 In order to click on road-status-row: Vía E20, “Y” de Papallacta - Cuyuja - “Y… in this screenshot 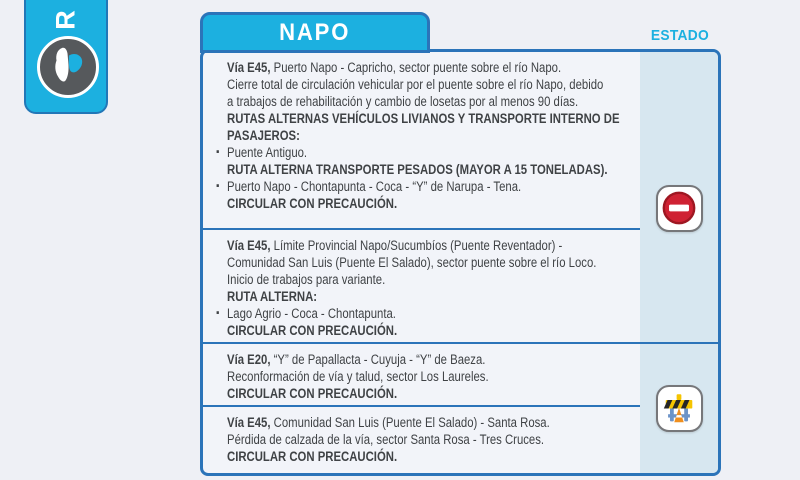, I will do `click(421, 373)`.